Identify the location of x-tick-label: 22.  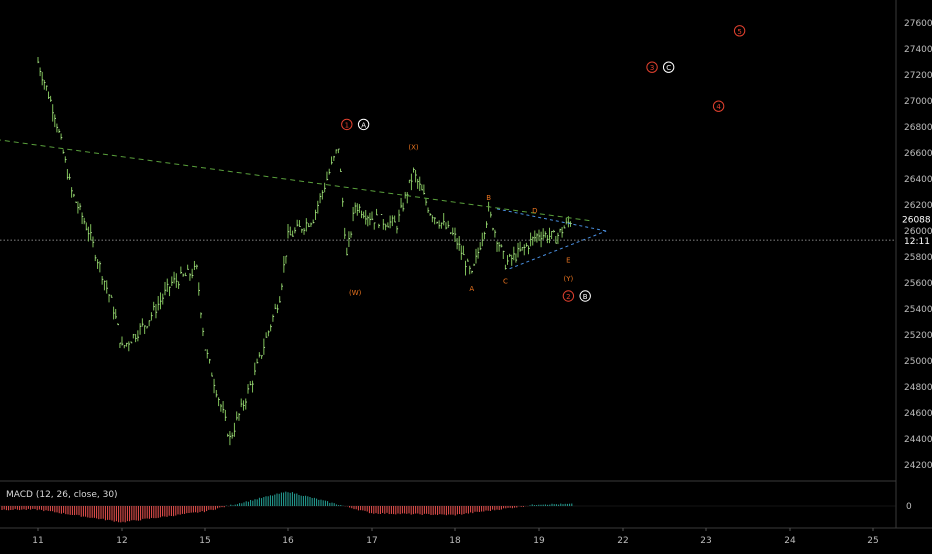
(622, 541).